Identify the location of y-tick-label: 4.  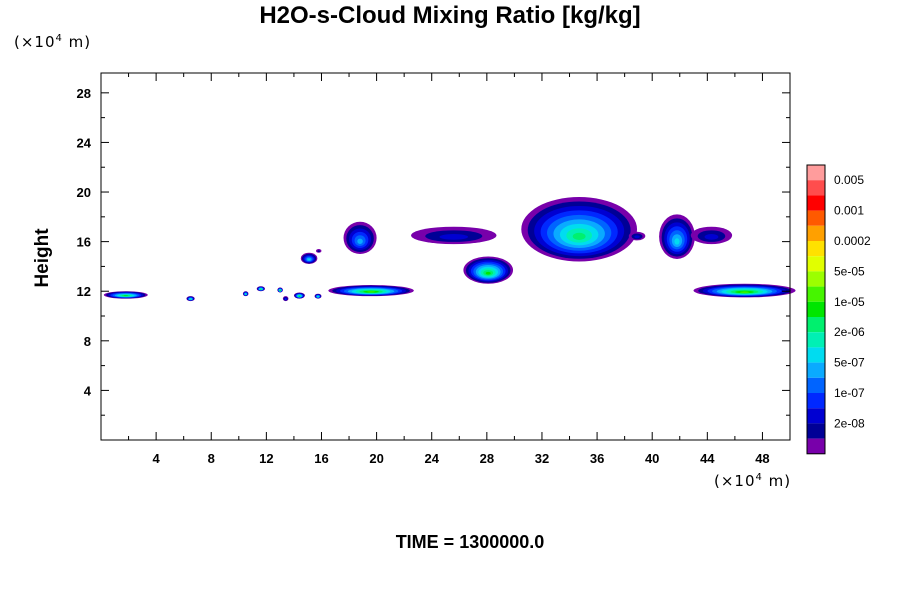
(88, 390).